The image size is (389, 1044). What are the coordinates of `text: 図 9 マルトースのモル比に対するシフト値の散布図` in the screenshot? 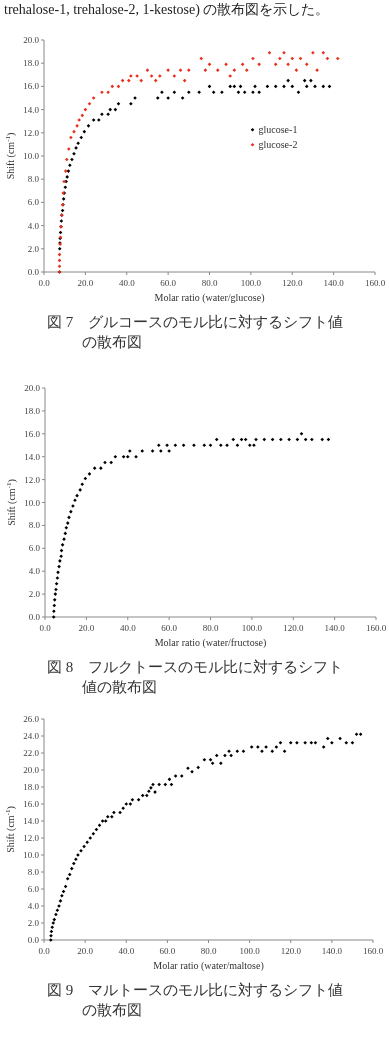 It's located at (195, 1000).